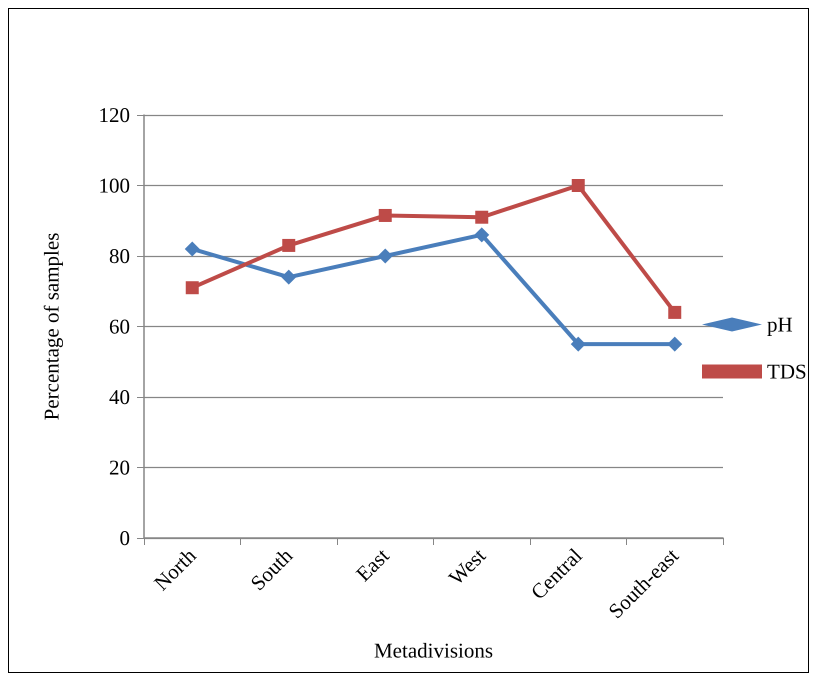 The width and height of the screenshot is (817, 681). I want to click on y-tick-label: 60, so click(119, 326).